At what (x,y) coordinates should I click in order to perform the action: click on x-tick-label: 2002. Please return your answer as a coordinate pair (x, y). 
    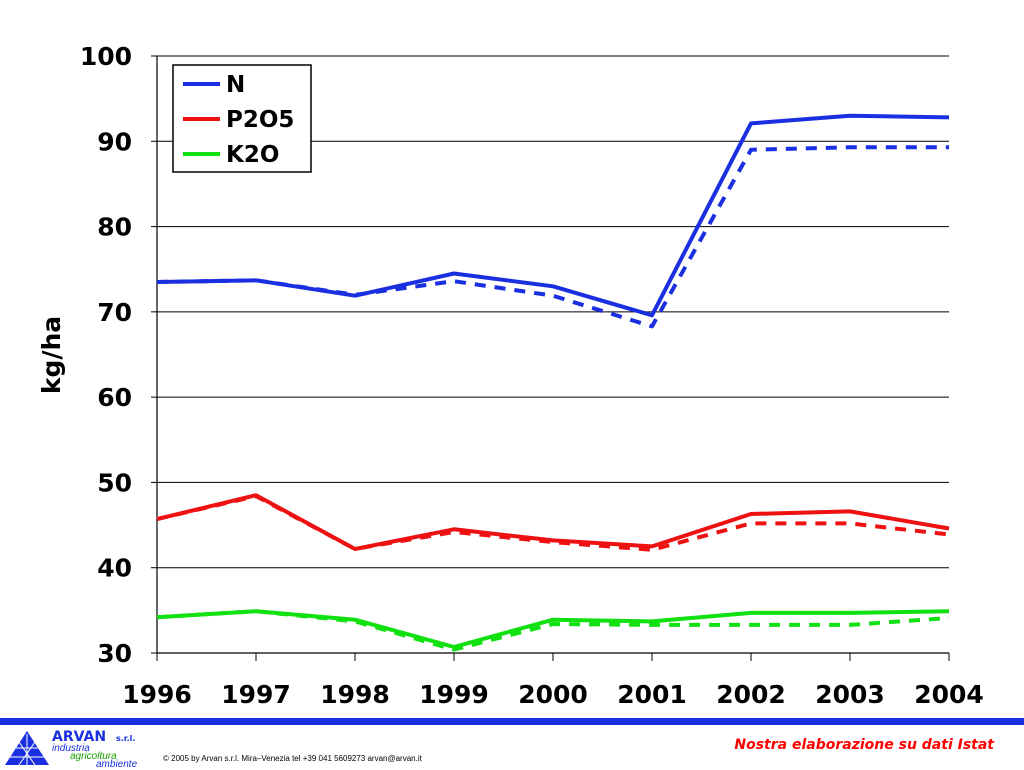
    Looking at the image, I should click on (751, 694).